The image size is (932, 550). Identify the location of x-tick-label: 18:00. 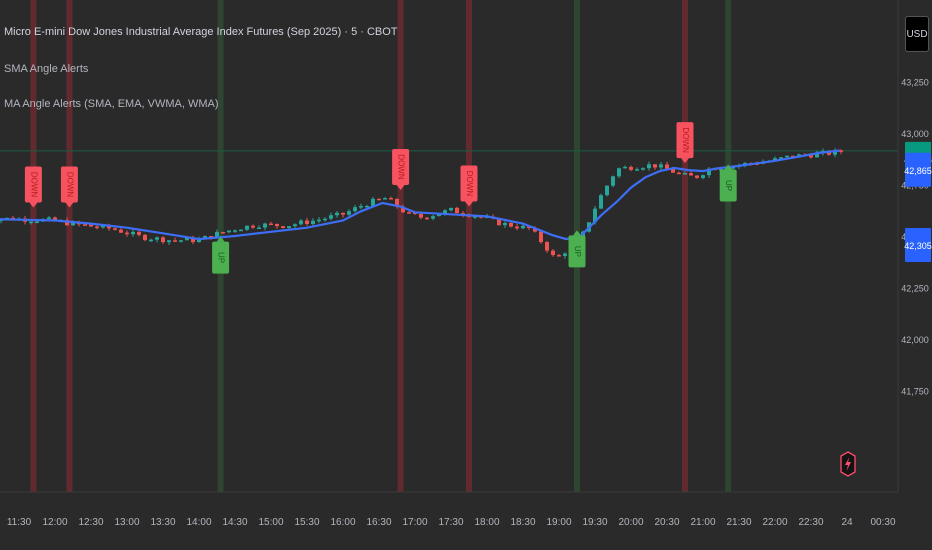
(486, 522).